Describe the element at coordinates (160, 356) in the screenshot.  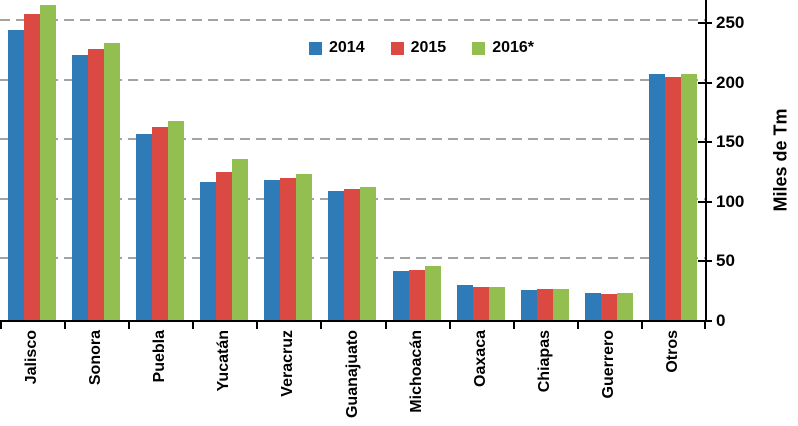
I see `x-axis-label-puebla: Puebla` at that location.